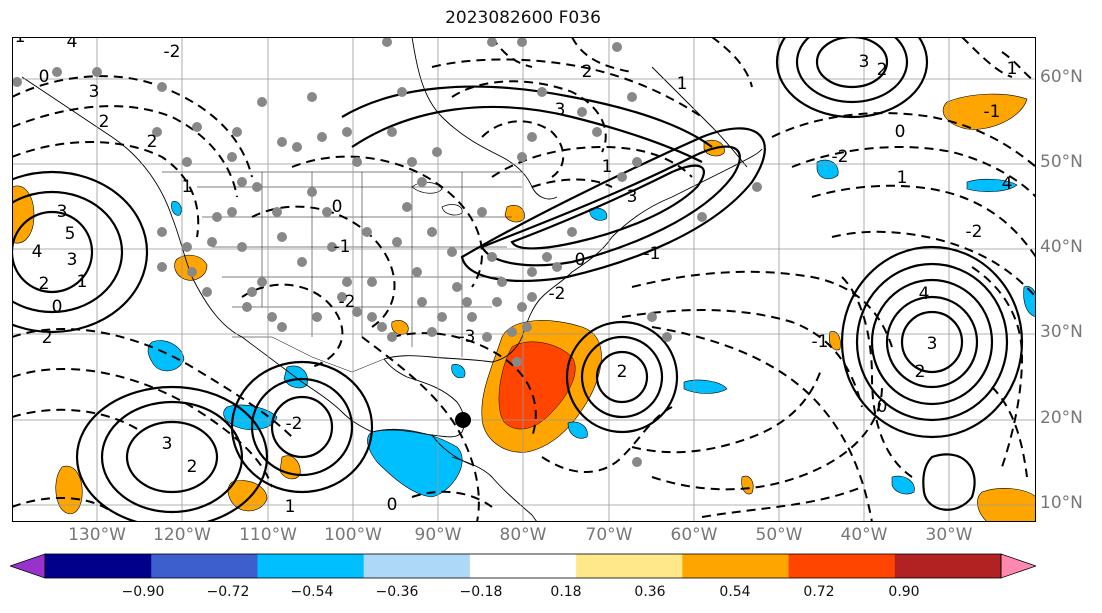 Image resolution: width=1102 pixels, height=613 pixels. Describe the element at coordinates (523, 535) in the screenshot. I see `lon-label-80w: 80°W` at that location.